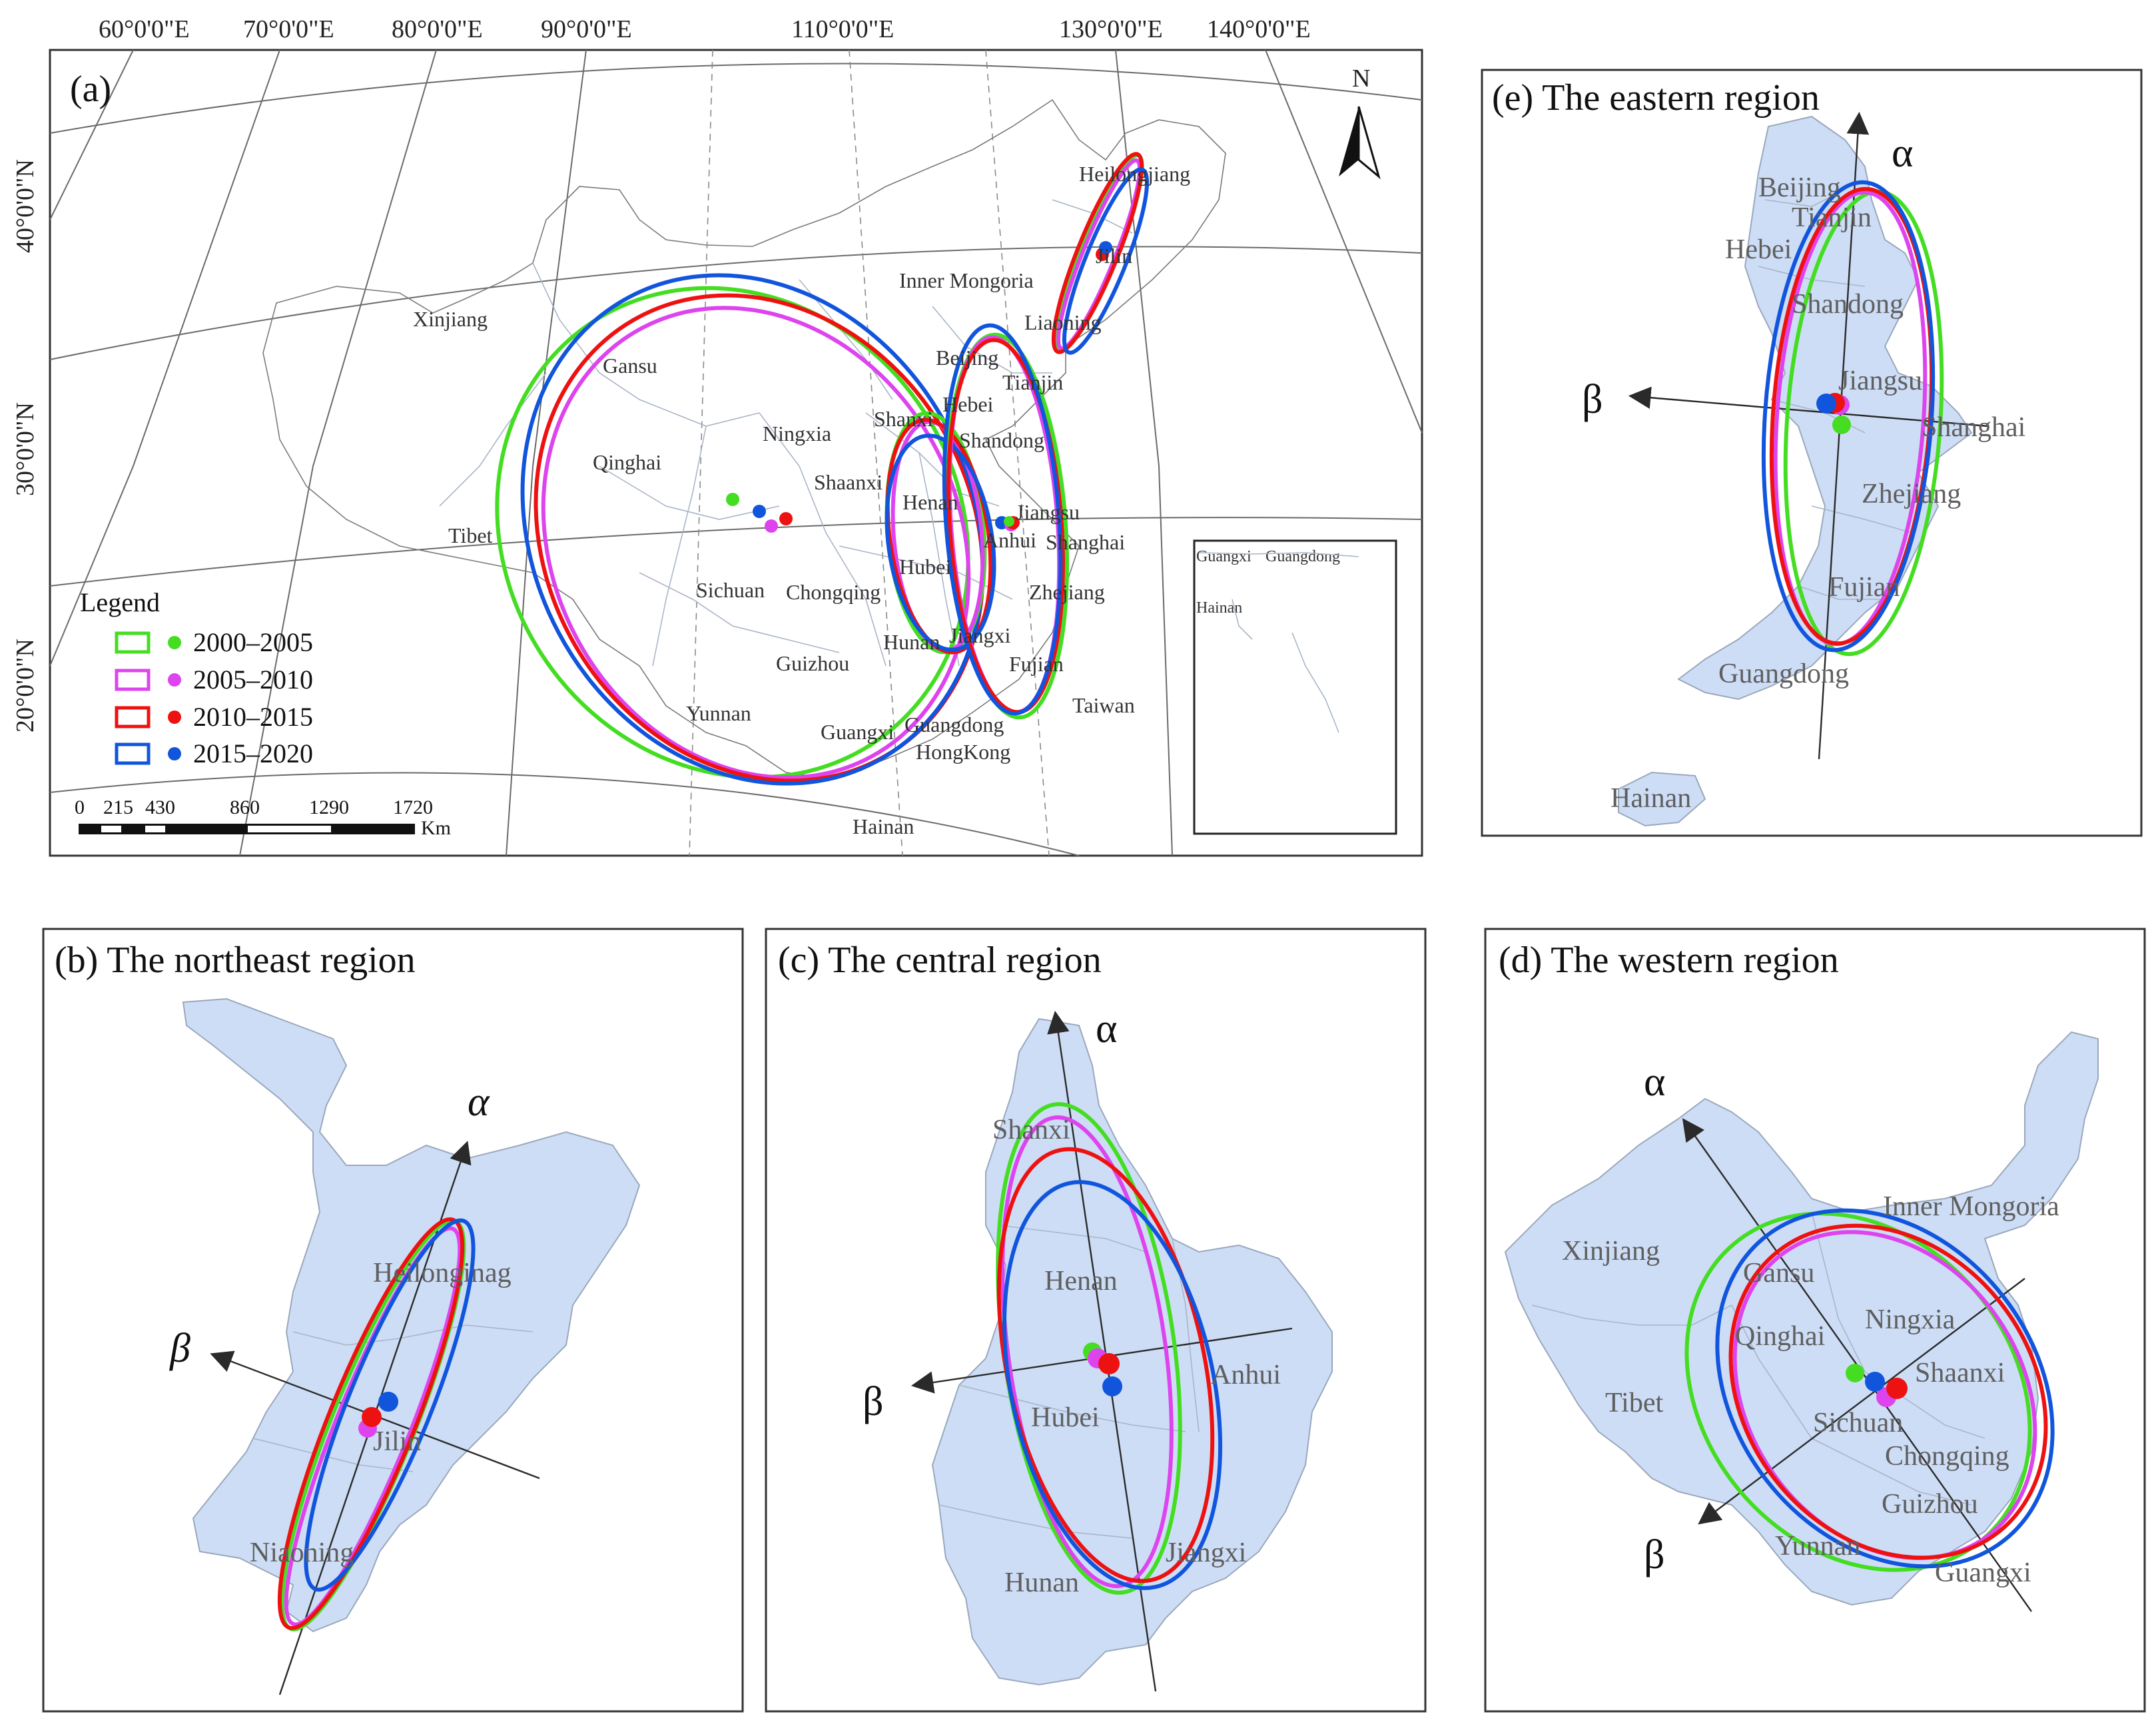  What do you see at coordinates (1973, 427) in the screenshot?
I see `label-e-shanghai: Shanghai` at bounding box center [1973, 427].